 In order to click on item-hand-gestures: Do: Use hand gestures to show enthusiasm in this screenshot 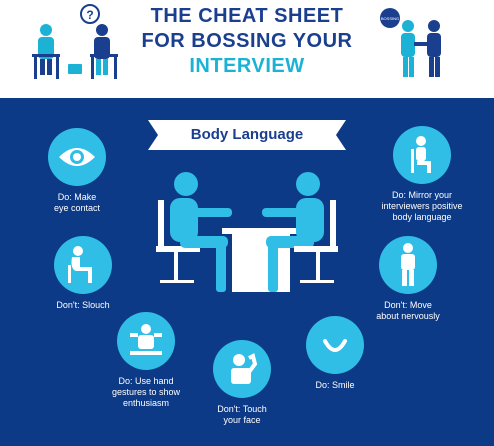, I will do `click(146, 360)`.